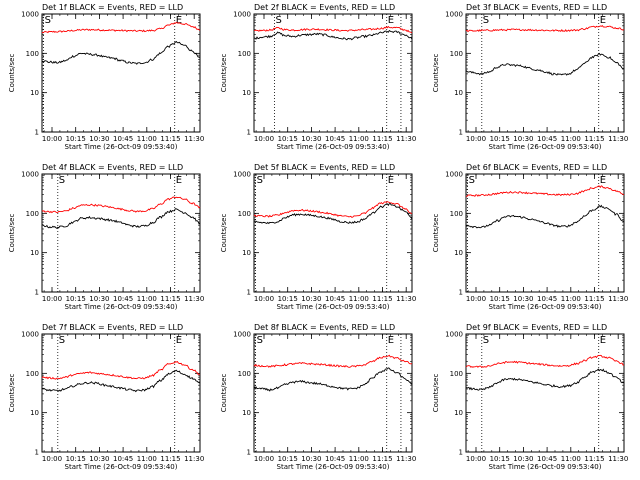  I want to click on panel-title: Det 5f BLACK = Events, RED = LLD, so click(324, 167).